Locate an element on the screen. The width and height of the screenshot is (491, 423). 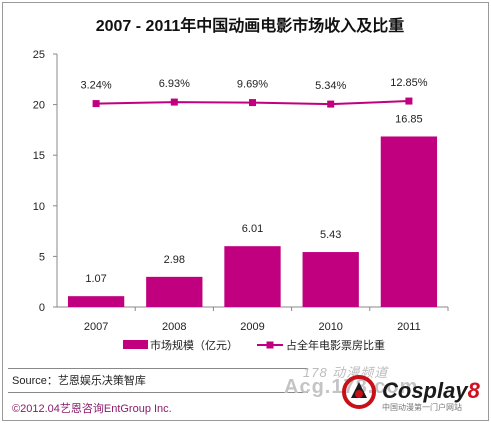
y-tick-label: 0 is located at coordinates (42, 308).